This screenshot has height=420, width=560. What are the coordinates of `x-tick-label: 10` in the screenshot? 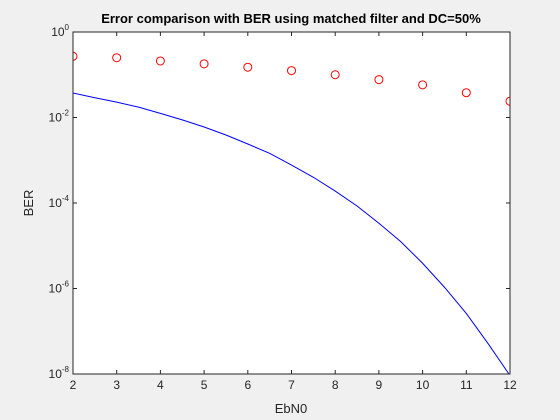 It's located at (423, 385).